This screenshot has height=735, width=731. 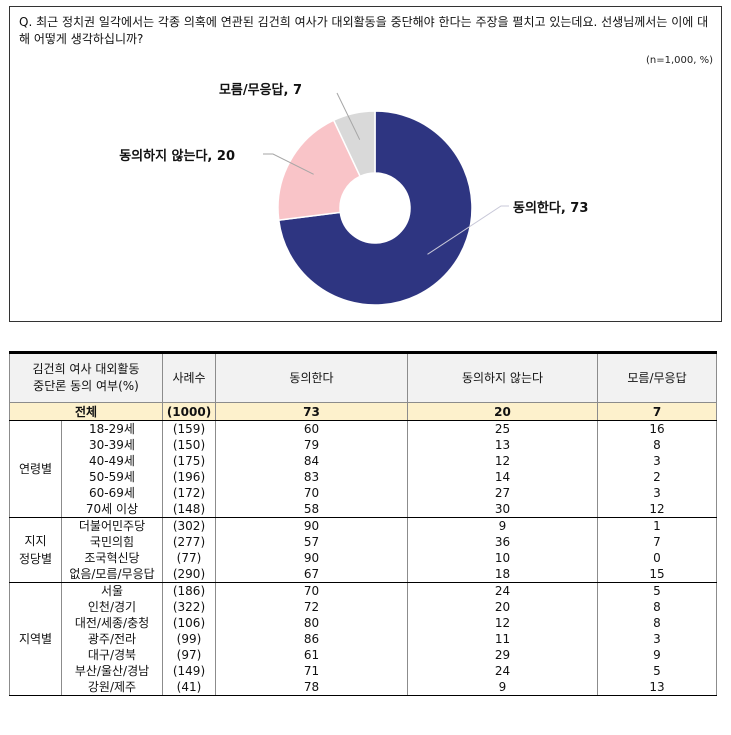 I want to click on table-row: 40-49세 (175) 84 12 3, so click(x=363, y=461).